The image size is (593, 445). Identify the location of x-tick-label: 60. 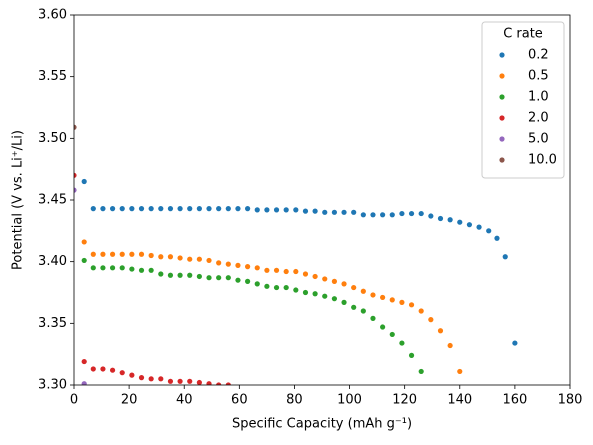
(239, 400).